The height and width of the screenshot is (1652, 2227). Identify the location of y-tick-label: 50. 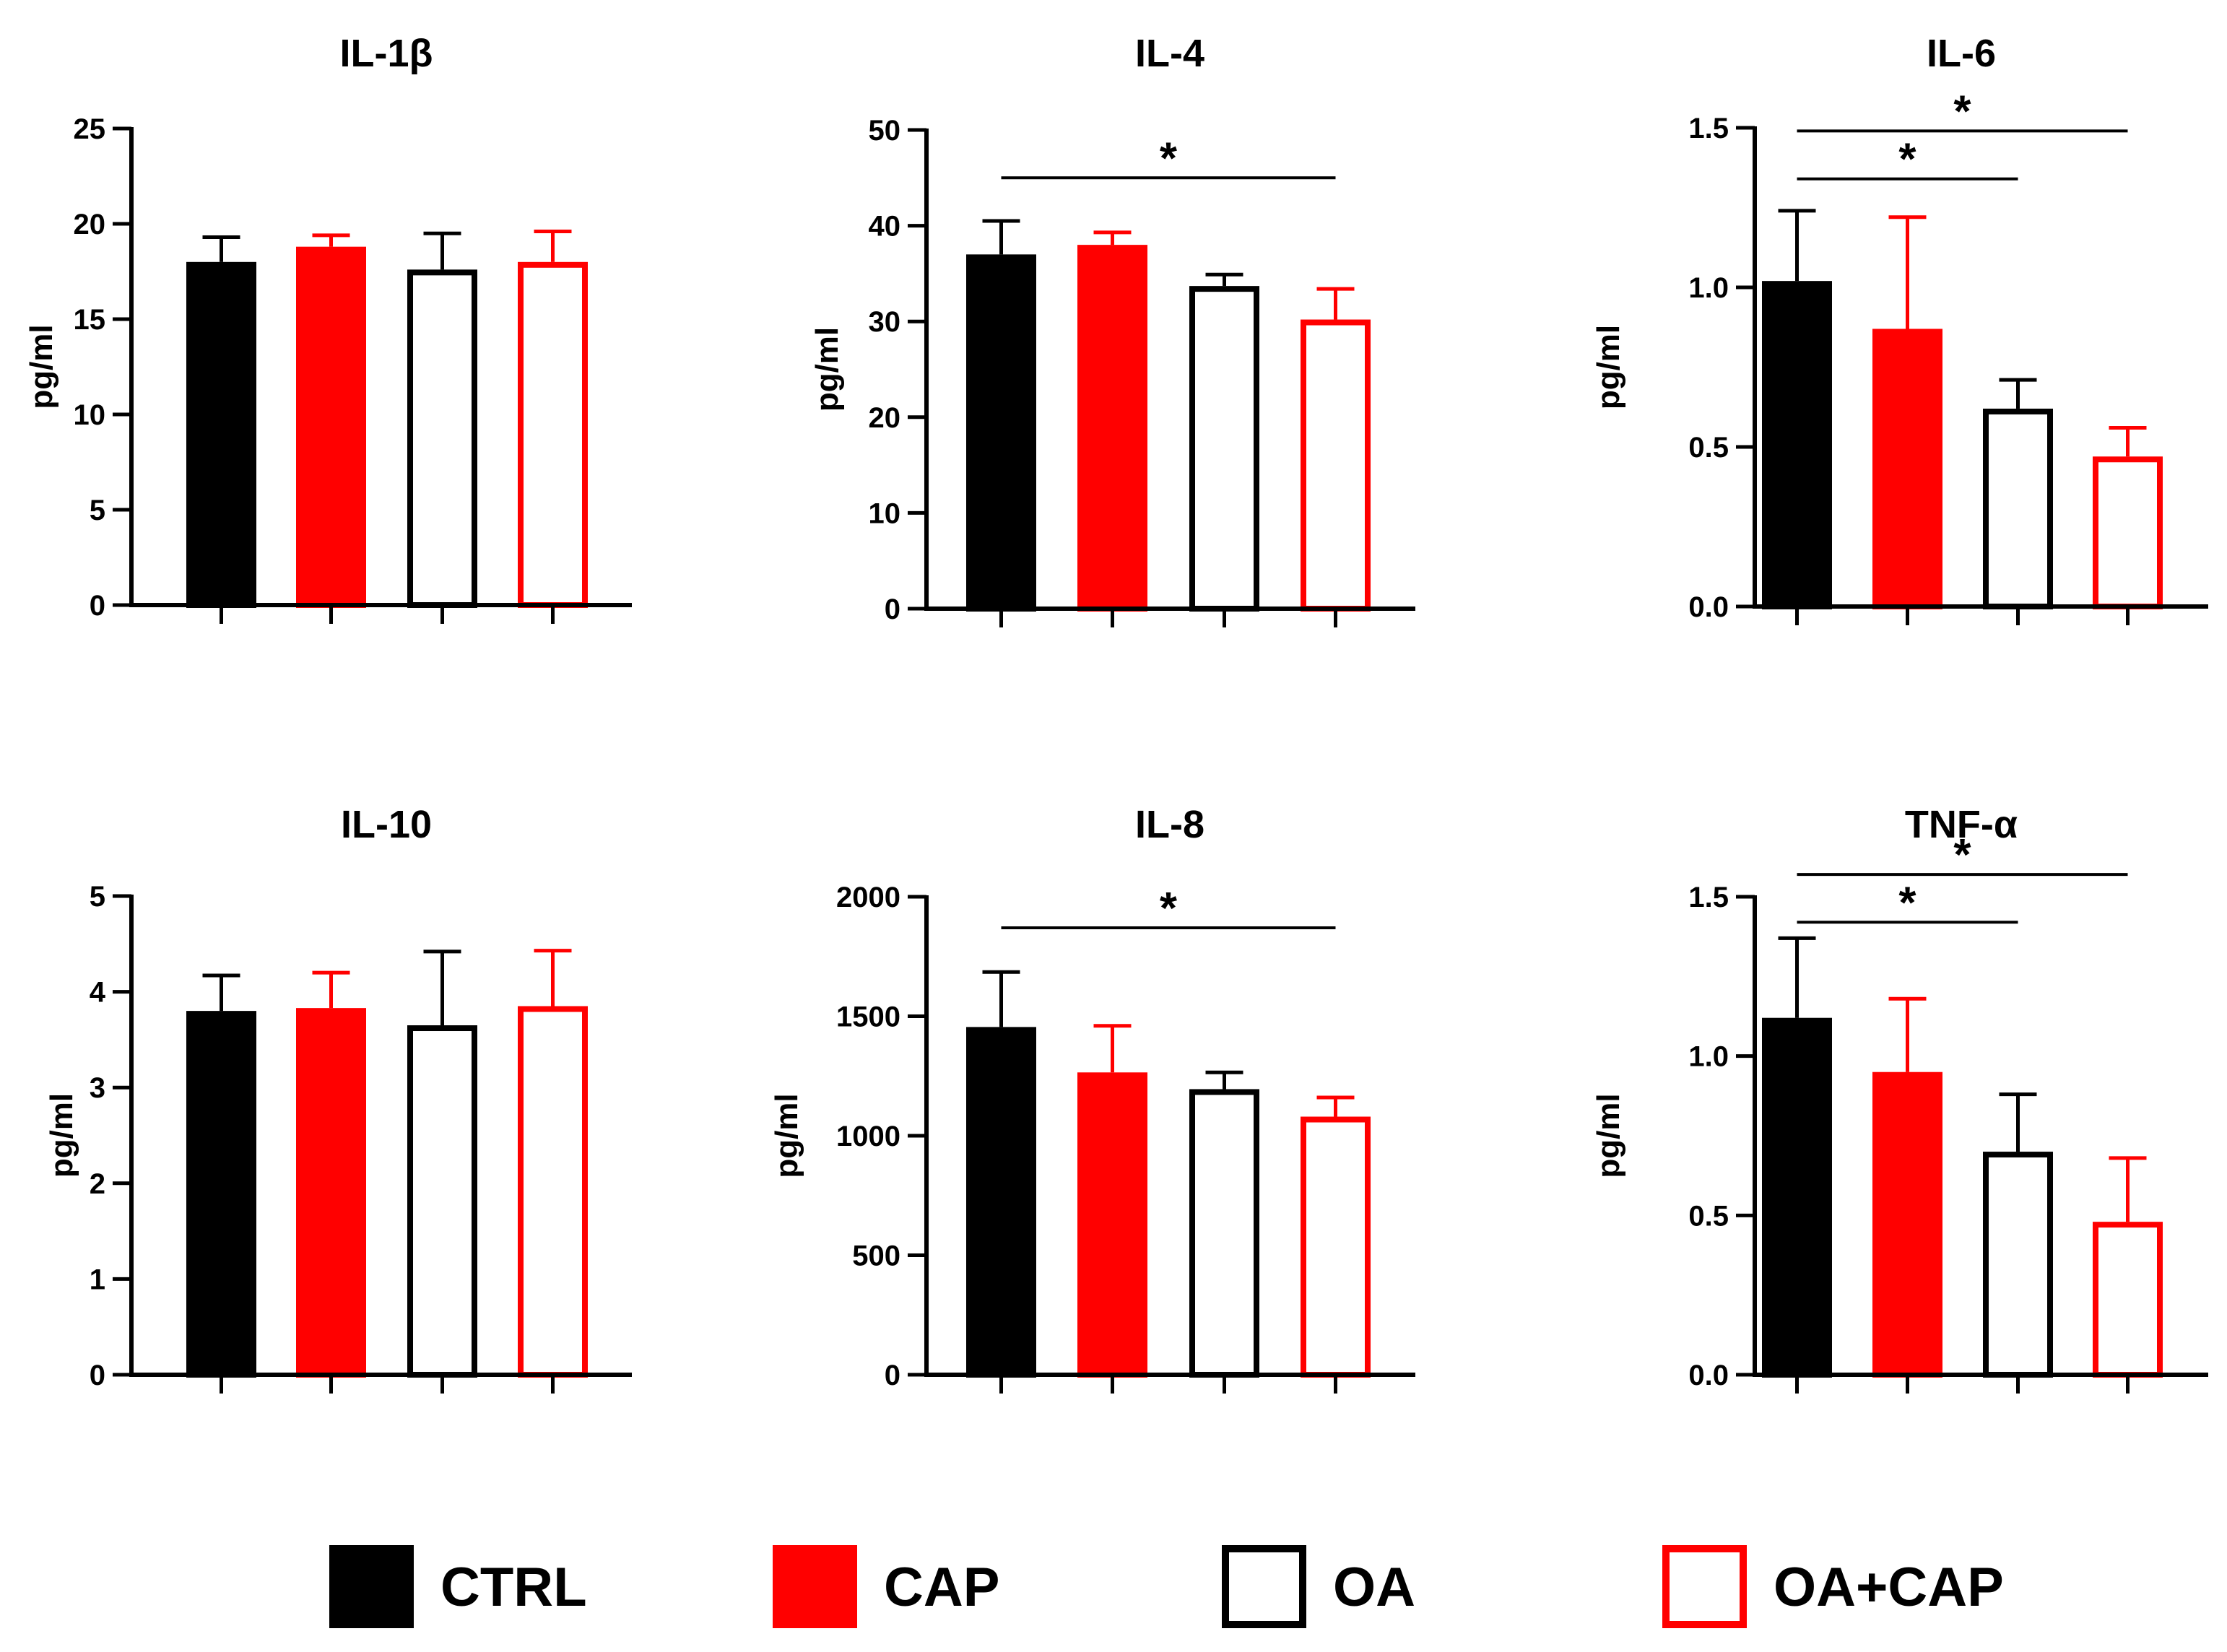
(885, 131).